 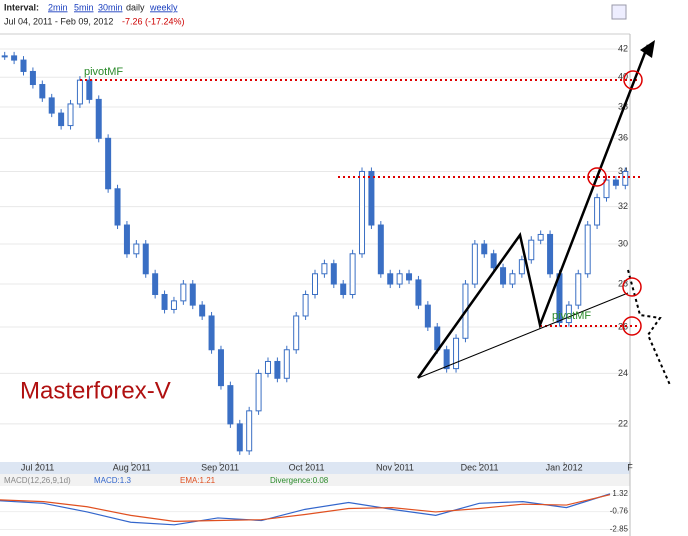 What do you see at coordinates (523, 335) in the screenshot?
I see `trend-line` at bounding box center [523, 335].